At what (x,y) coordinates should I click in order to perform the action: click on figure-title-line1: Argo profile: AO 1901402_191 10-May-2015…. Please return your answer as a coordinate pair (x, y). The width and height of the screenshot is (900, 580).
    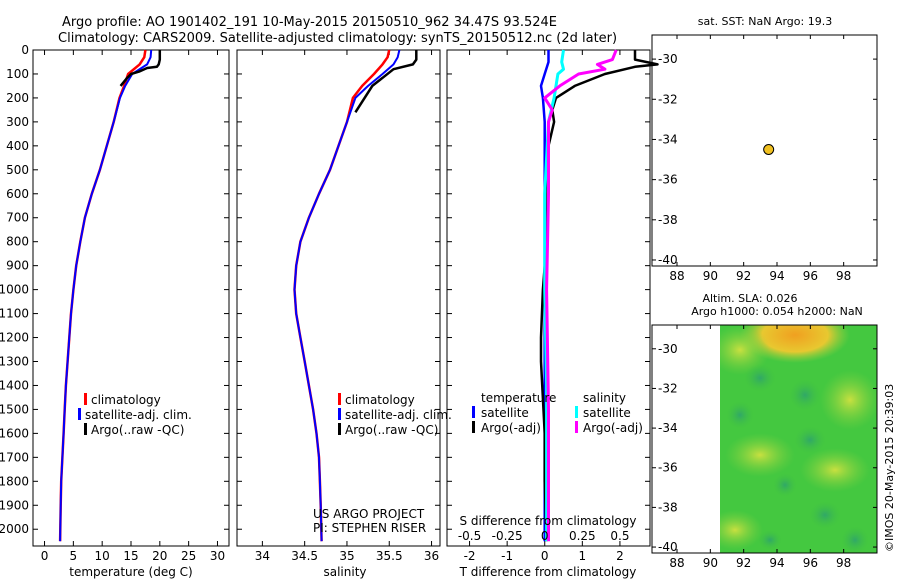
    Looking at the image, I should click on (309, 22).